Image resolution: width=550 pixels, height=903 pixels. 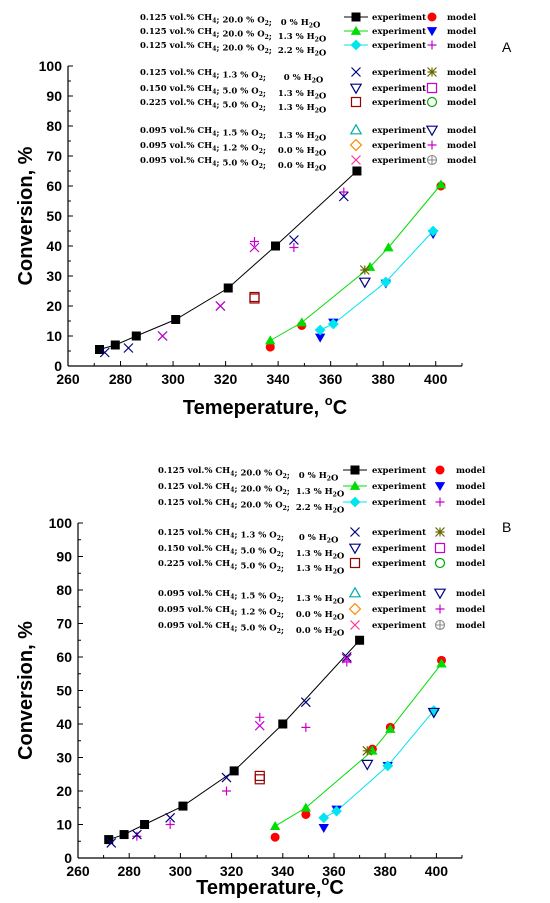 I want to click on legend-condition-label: 0.095 vol.% CH4; 1.2 % O2; 0.0 % H2O, so click(x=251, y=614).